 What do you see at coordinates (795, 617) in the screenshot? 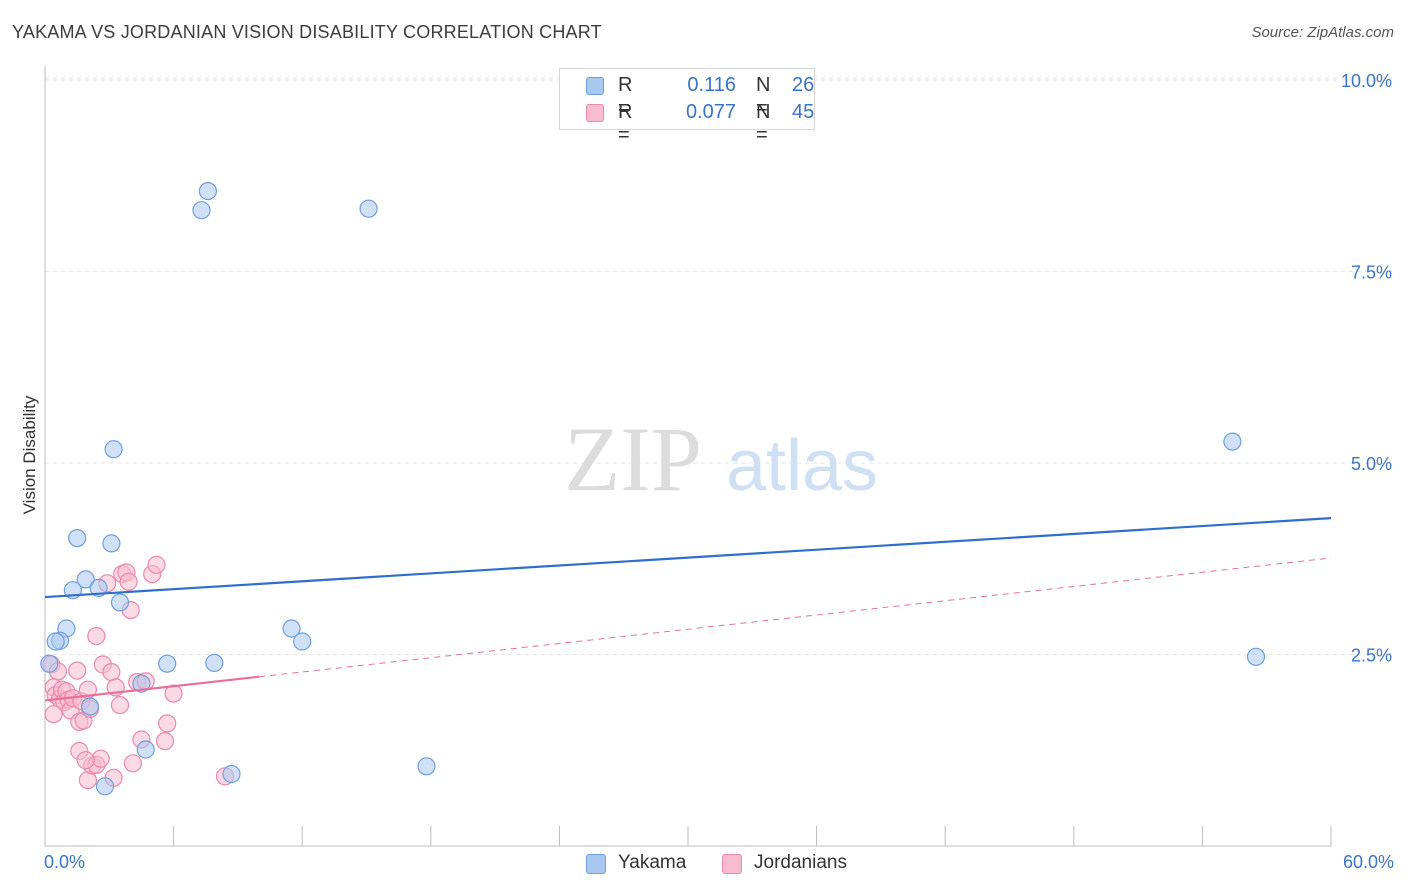
I see `jordanians-trend-line-dashed` at bounding box center [795, 617].